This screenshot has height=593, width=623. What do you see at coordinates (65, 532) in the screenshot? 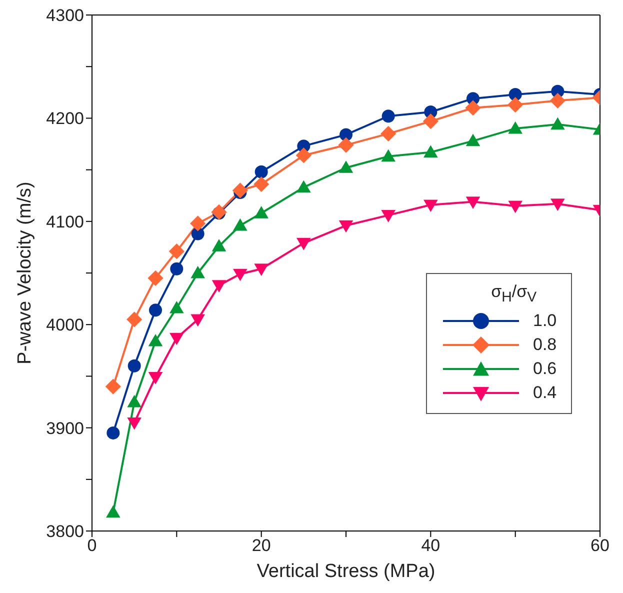
I see `y-tick-label: 3800` at bounding box center [65, 532].